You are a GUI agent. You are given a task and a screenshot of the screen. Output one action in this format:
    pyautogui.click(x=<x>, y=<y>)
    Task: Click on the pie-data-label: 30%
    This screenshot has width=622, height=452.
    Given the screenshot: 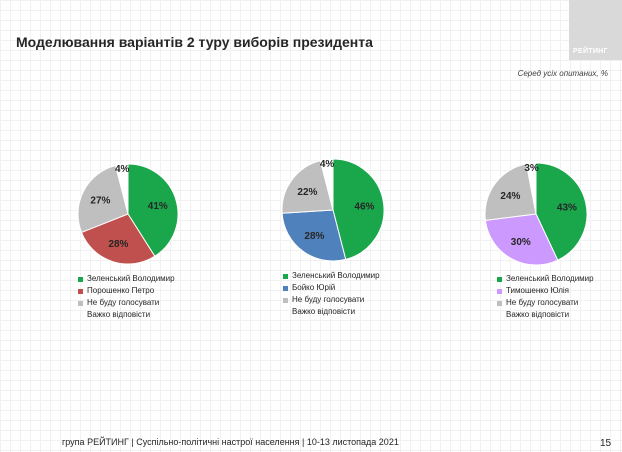 What is the action you would take?
    pyautogui.click(x=521, y=242)
    